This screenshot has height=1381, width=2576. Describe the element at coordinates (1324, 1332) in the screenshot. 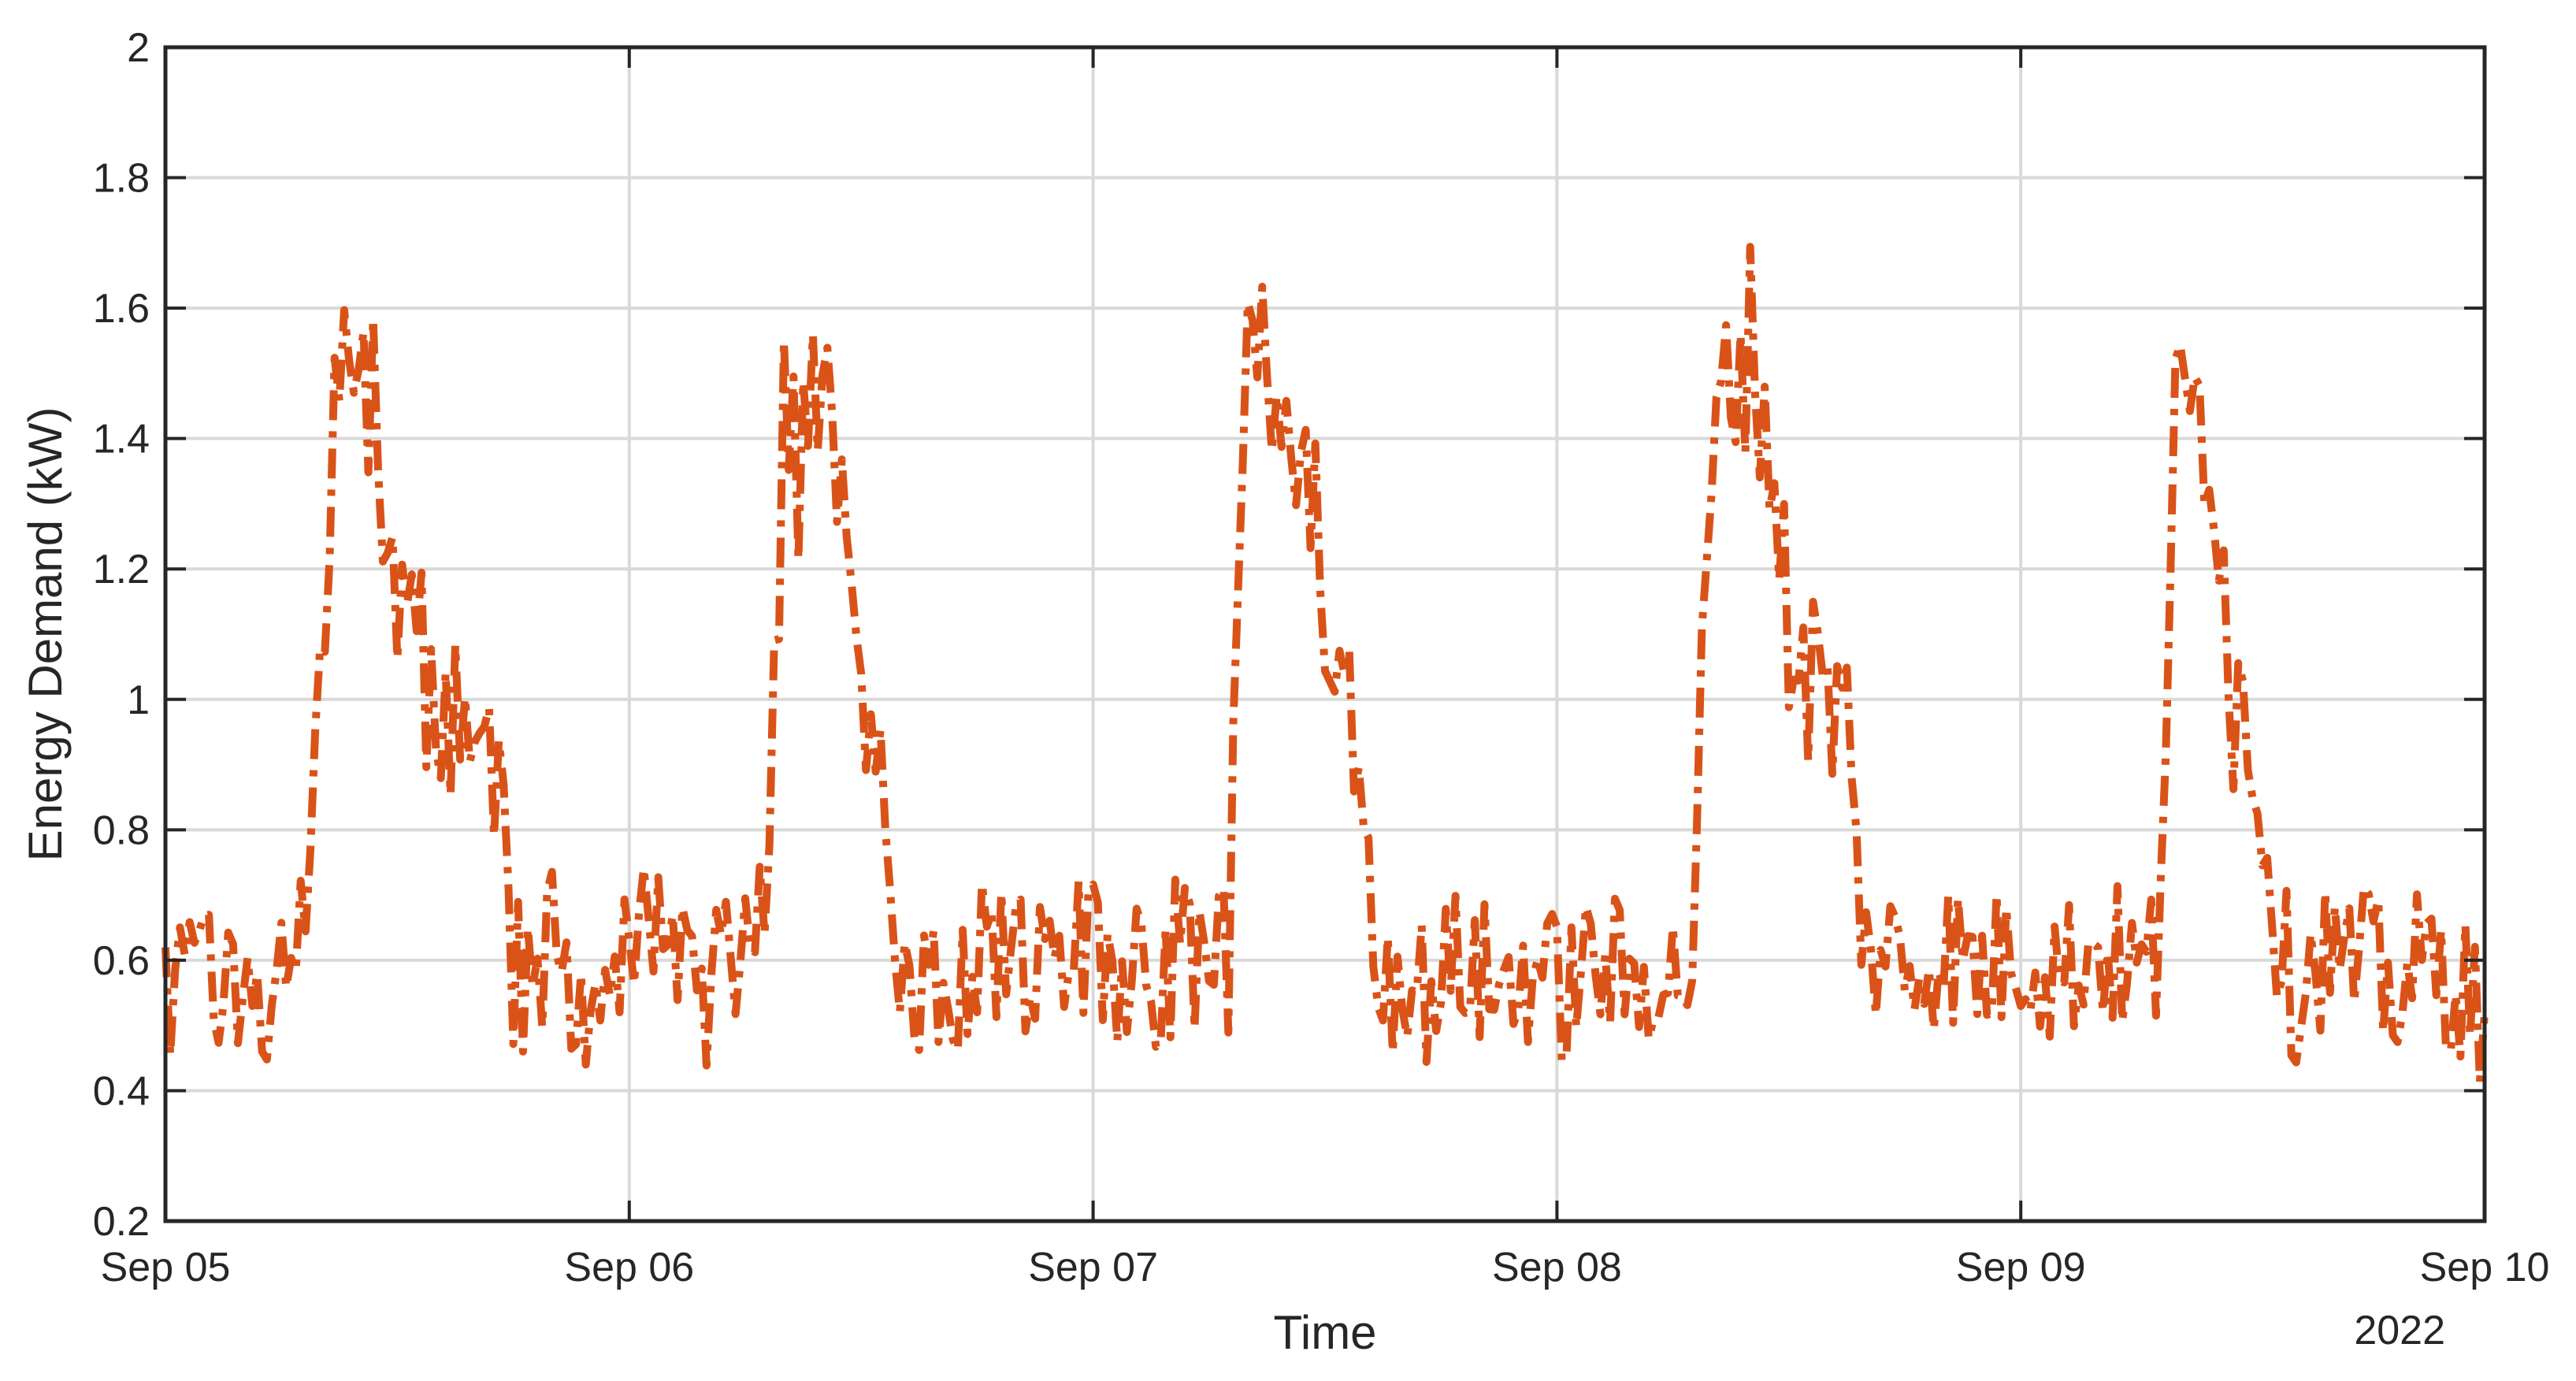

I see `x-axis-label: Time` at that location.